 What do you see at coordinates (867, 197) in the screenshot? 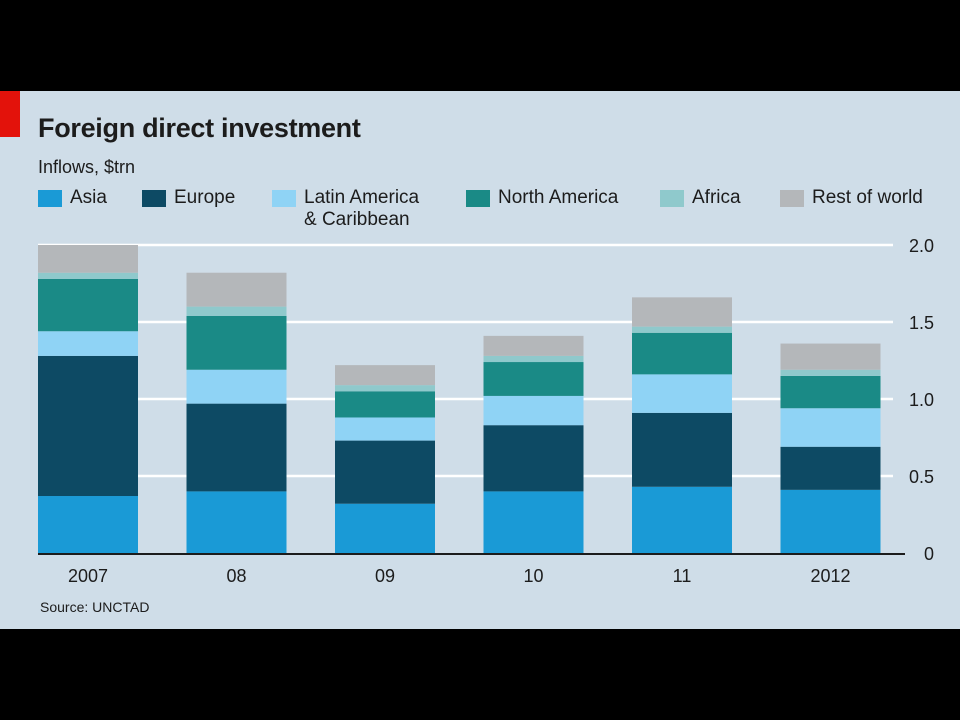
I see `legend-label-rest-of-world: Rest of world` at bounding box center [867, 197].